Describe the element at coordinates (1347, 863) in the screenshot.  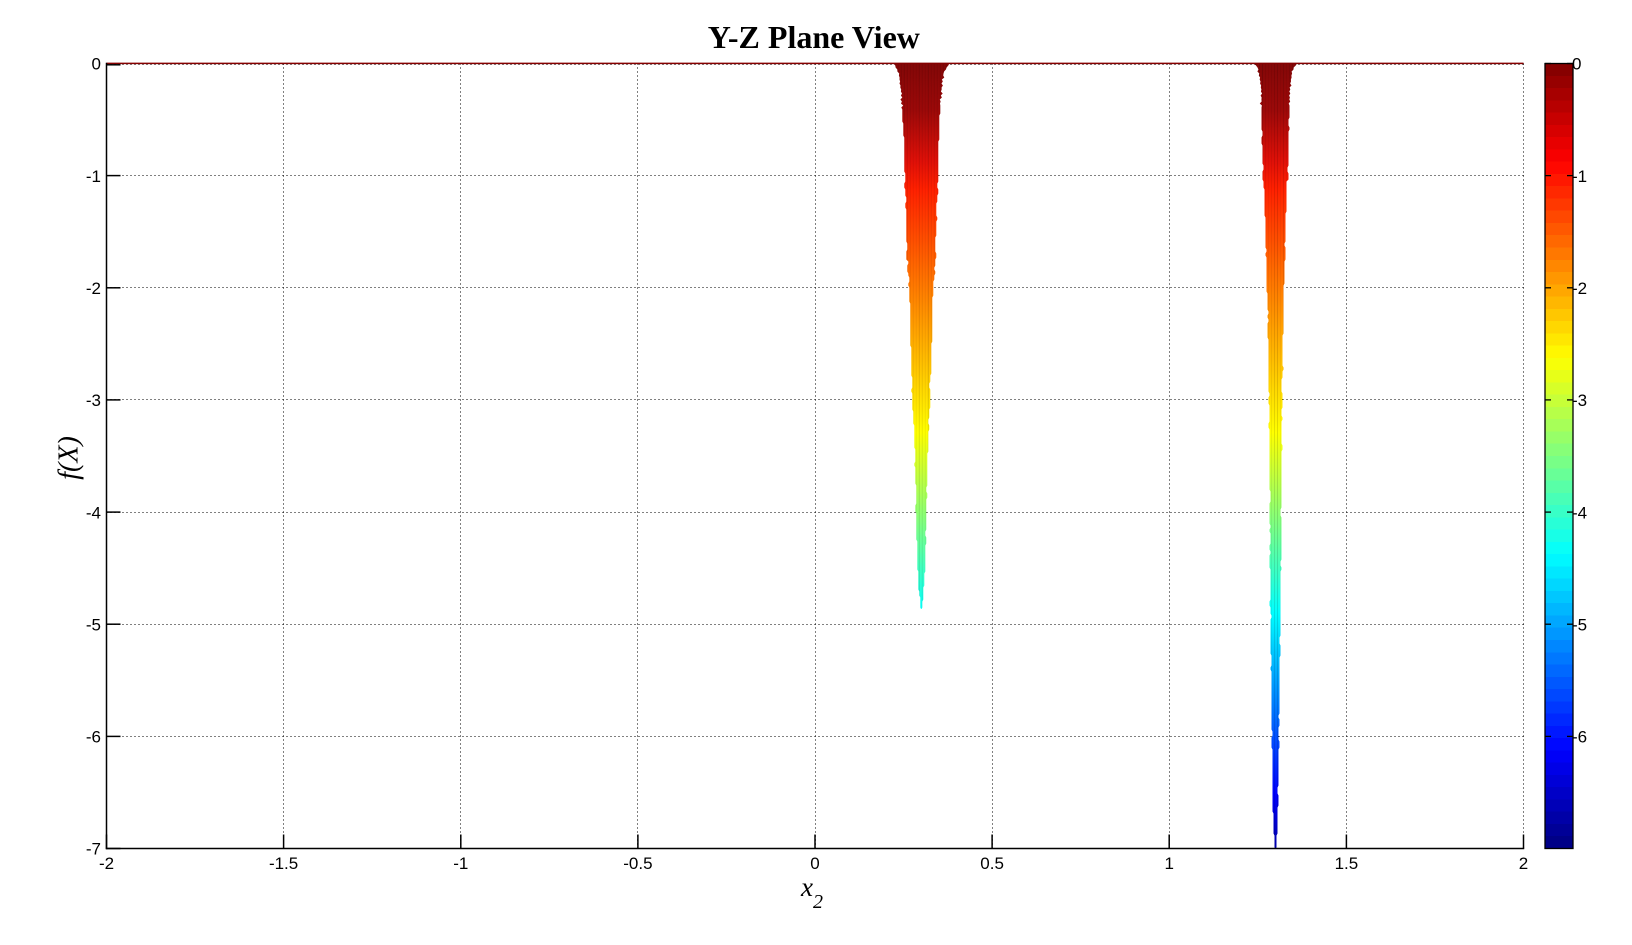
I see `svg-text: 1.5` at that location.